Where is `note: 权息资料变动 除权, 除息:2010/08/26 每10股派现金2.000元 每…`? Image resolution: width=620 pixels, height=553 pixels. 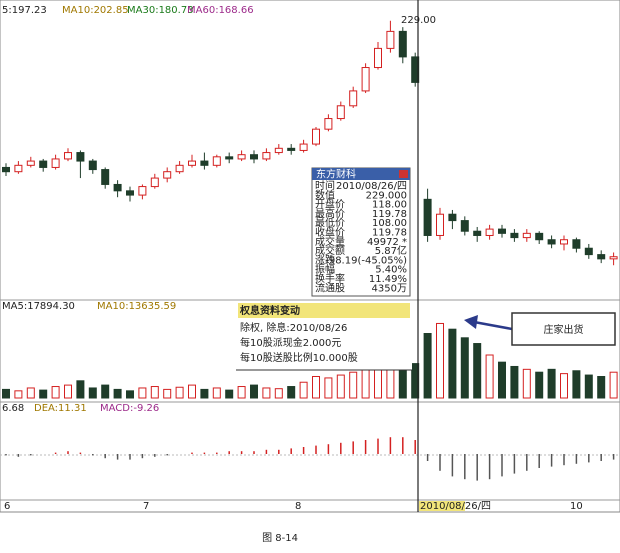 note: 权息资料变动 除权, 除息:2010/08/26 每10股派现金2.000元 每… is located at coordinates (324, 336).